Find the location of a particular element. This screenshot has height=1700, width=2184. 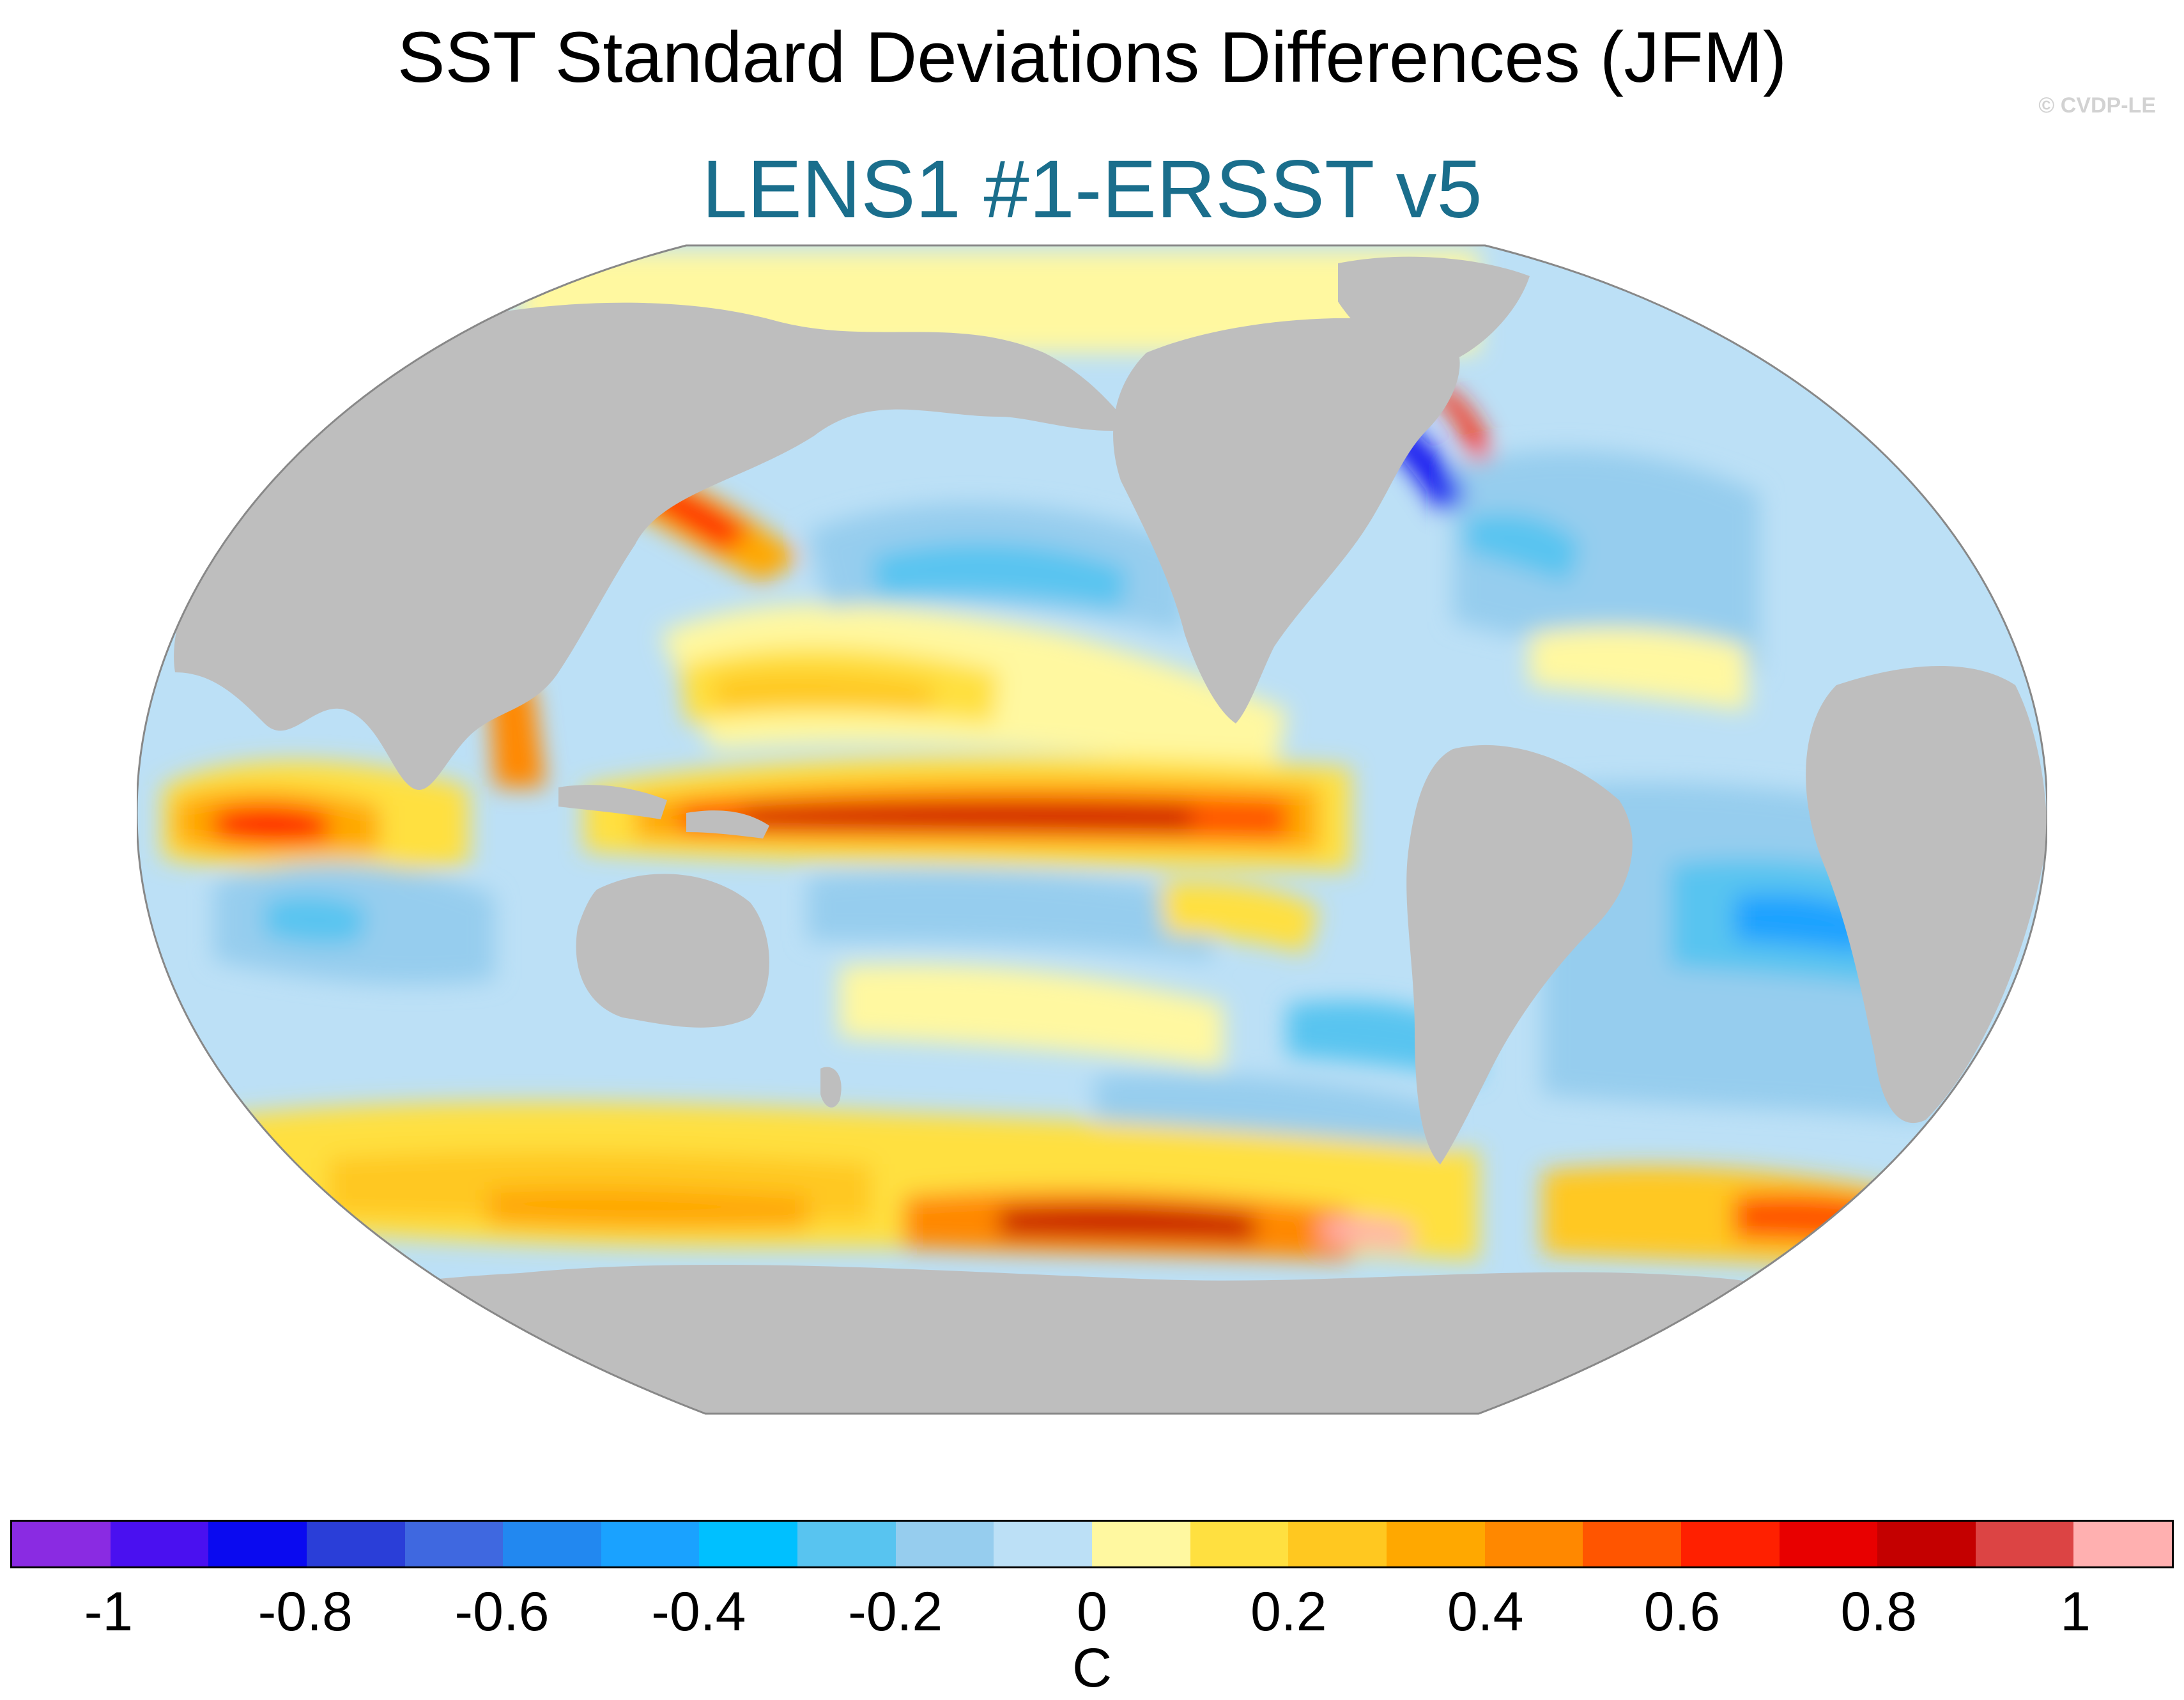

colorbar-tick-label: 0.4 is located at coordinates (1485, 1611).